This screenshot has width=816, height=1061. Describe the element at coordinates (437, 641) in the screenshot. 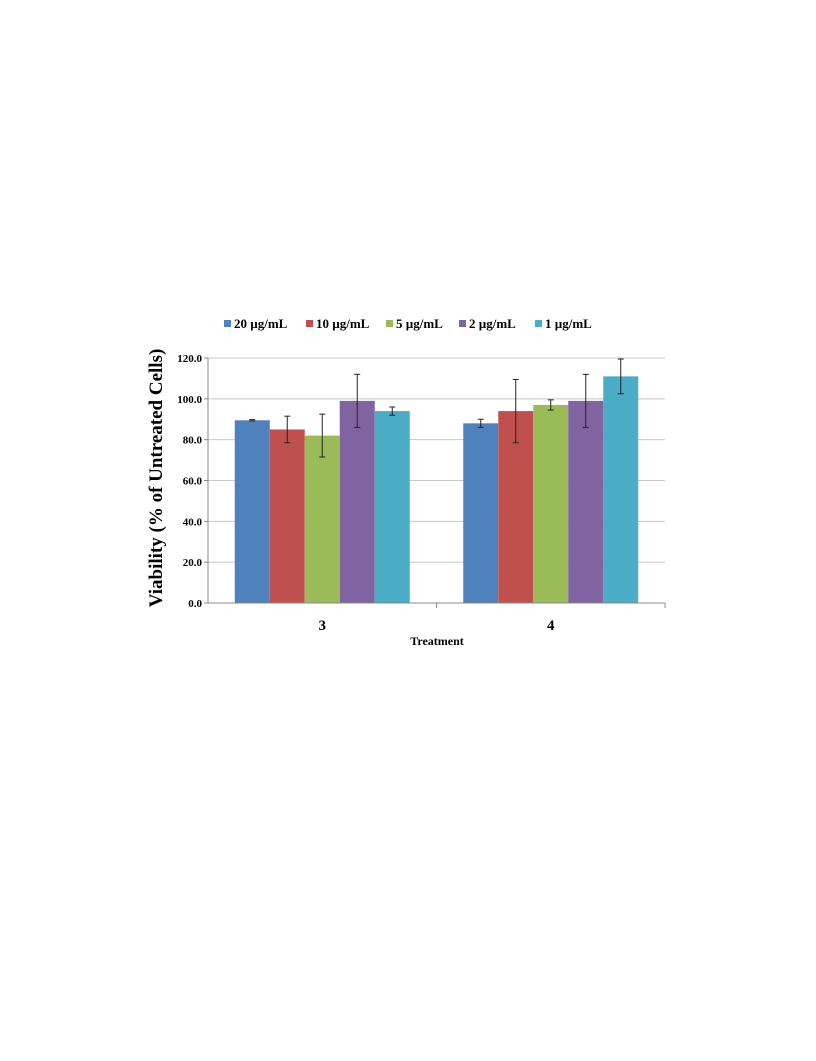

I see `x-axis-title: Treatment` at that location.